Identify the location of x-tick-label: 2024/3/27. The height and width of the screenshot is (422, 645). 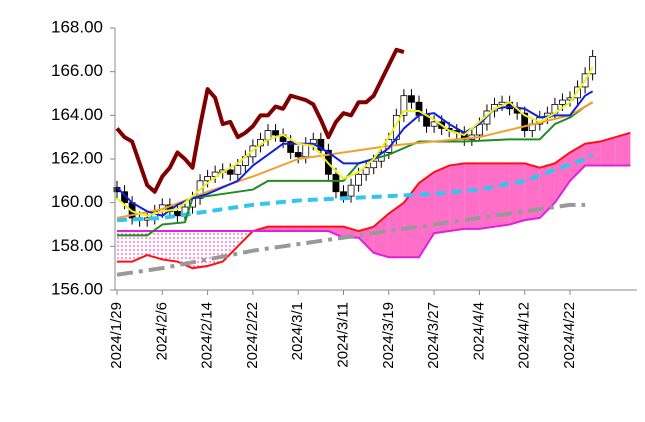
(433, 335).